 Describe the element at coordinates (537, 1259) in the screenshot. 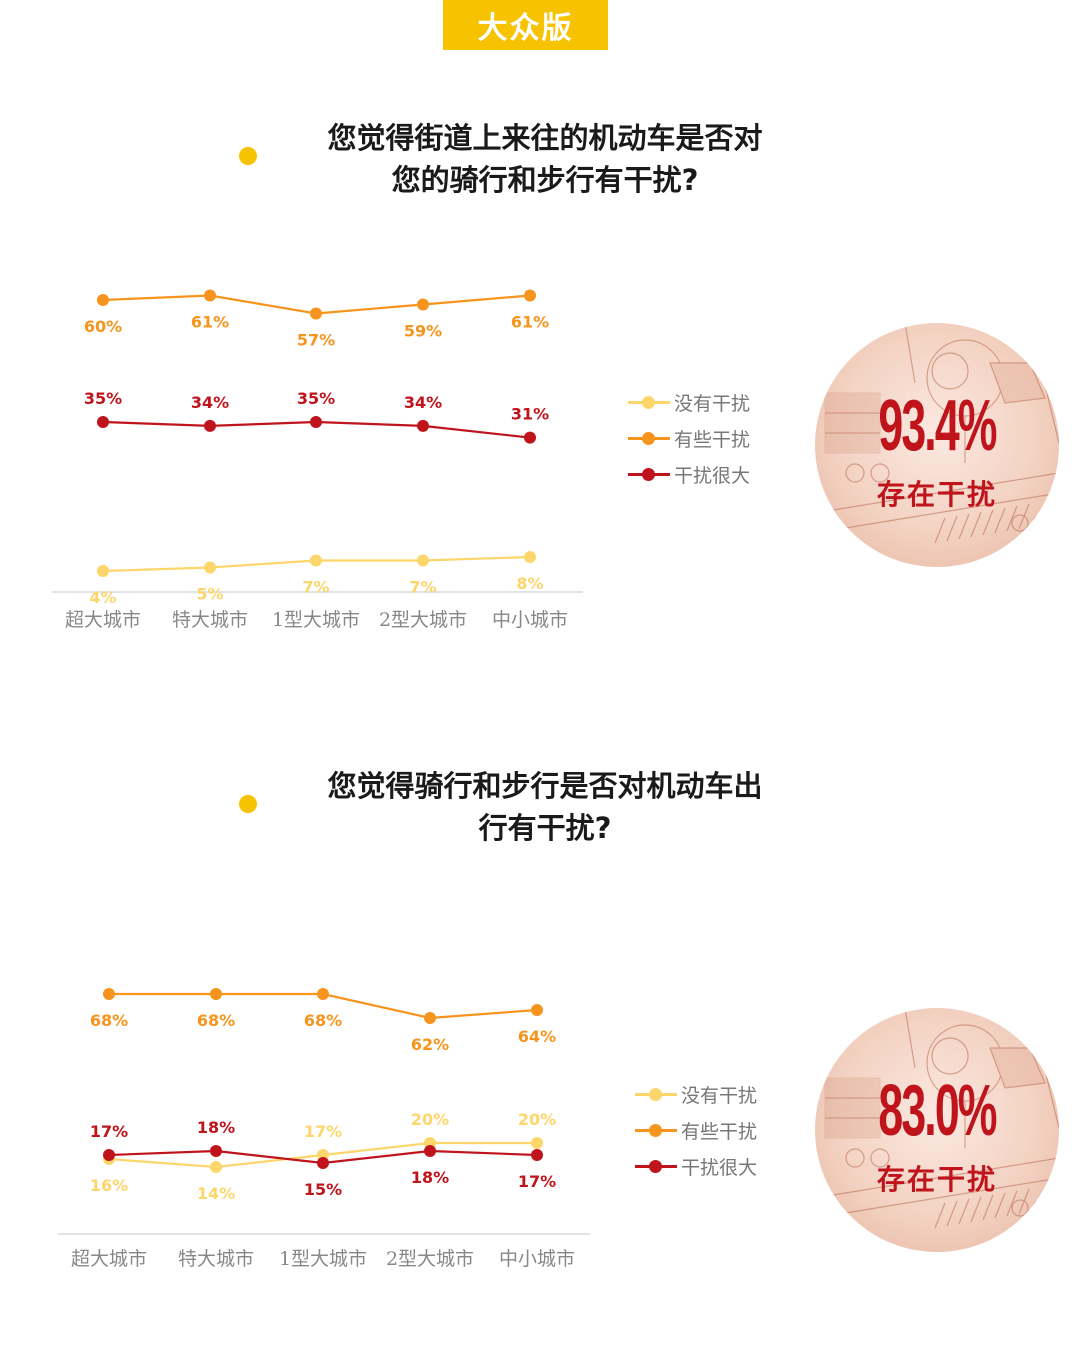

I see `x-tick-label: 中小城市` at that location.